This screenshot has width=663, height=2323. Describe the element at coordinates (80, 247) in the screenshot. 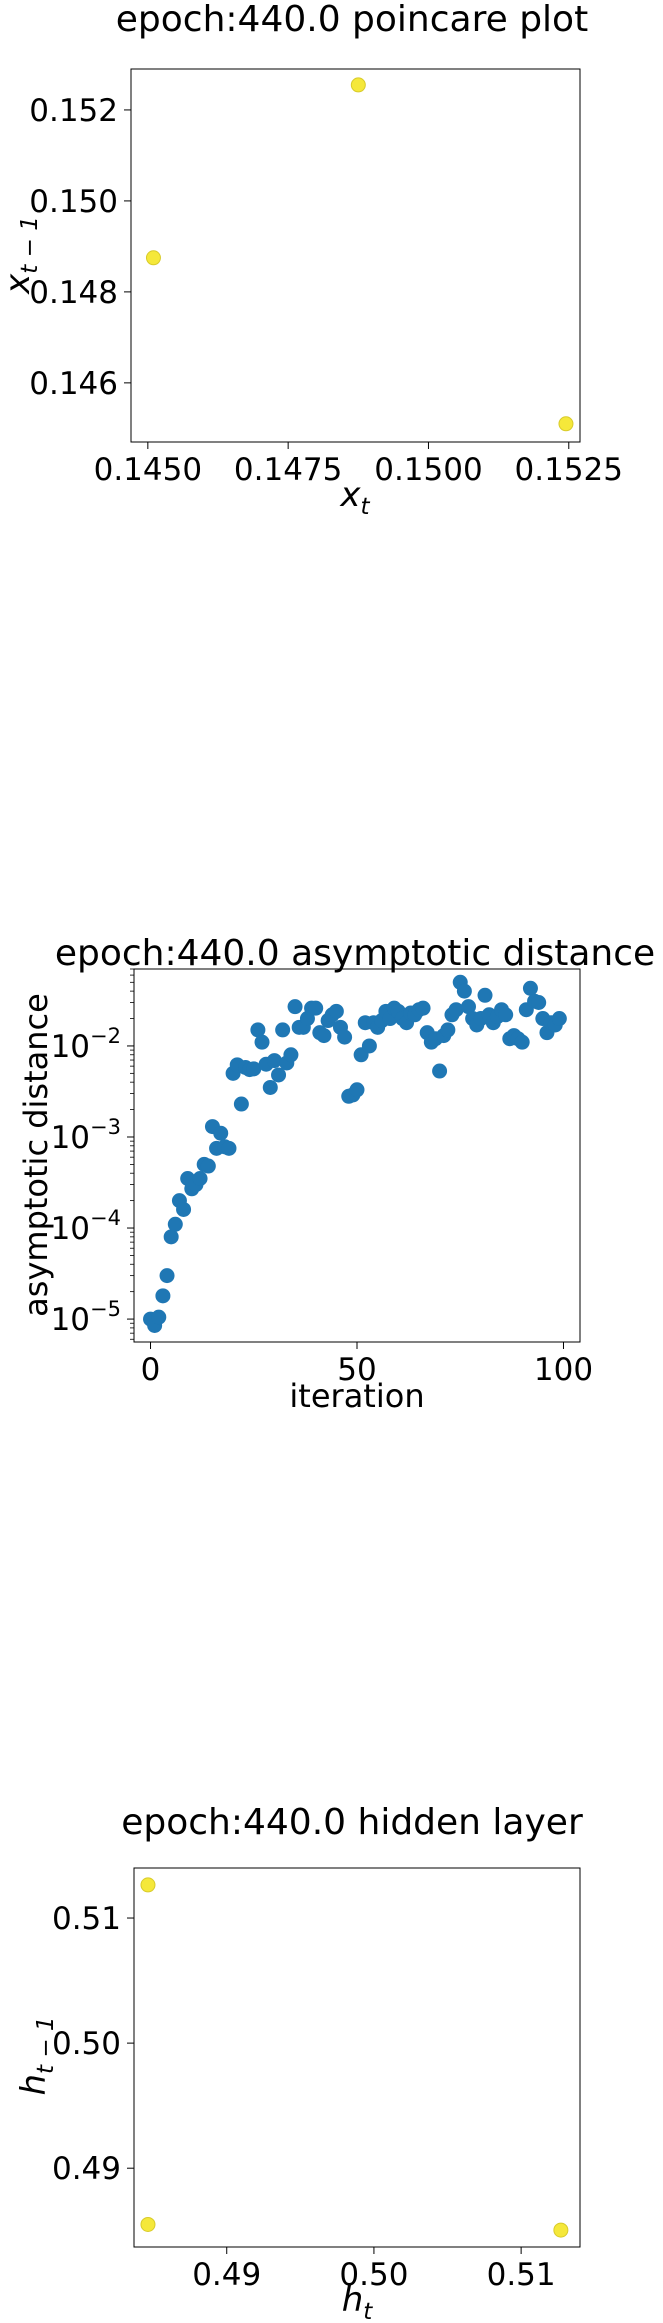

I see `y-ticks: 0.146 0.148 0.150 0.152` at that location.